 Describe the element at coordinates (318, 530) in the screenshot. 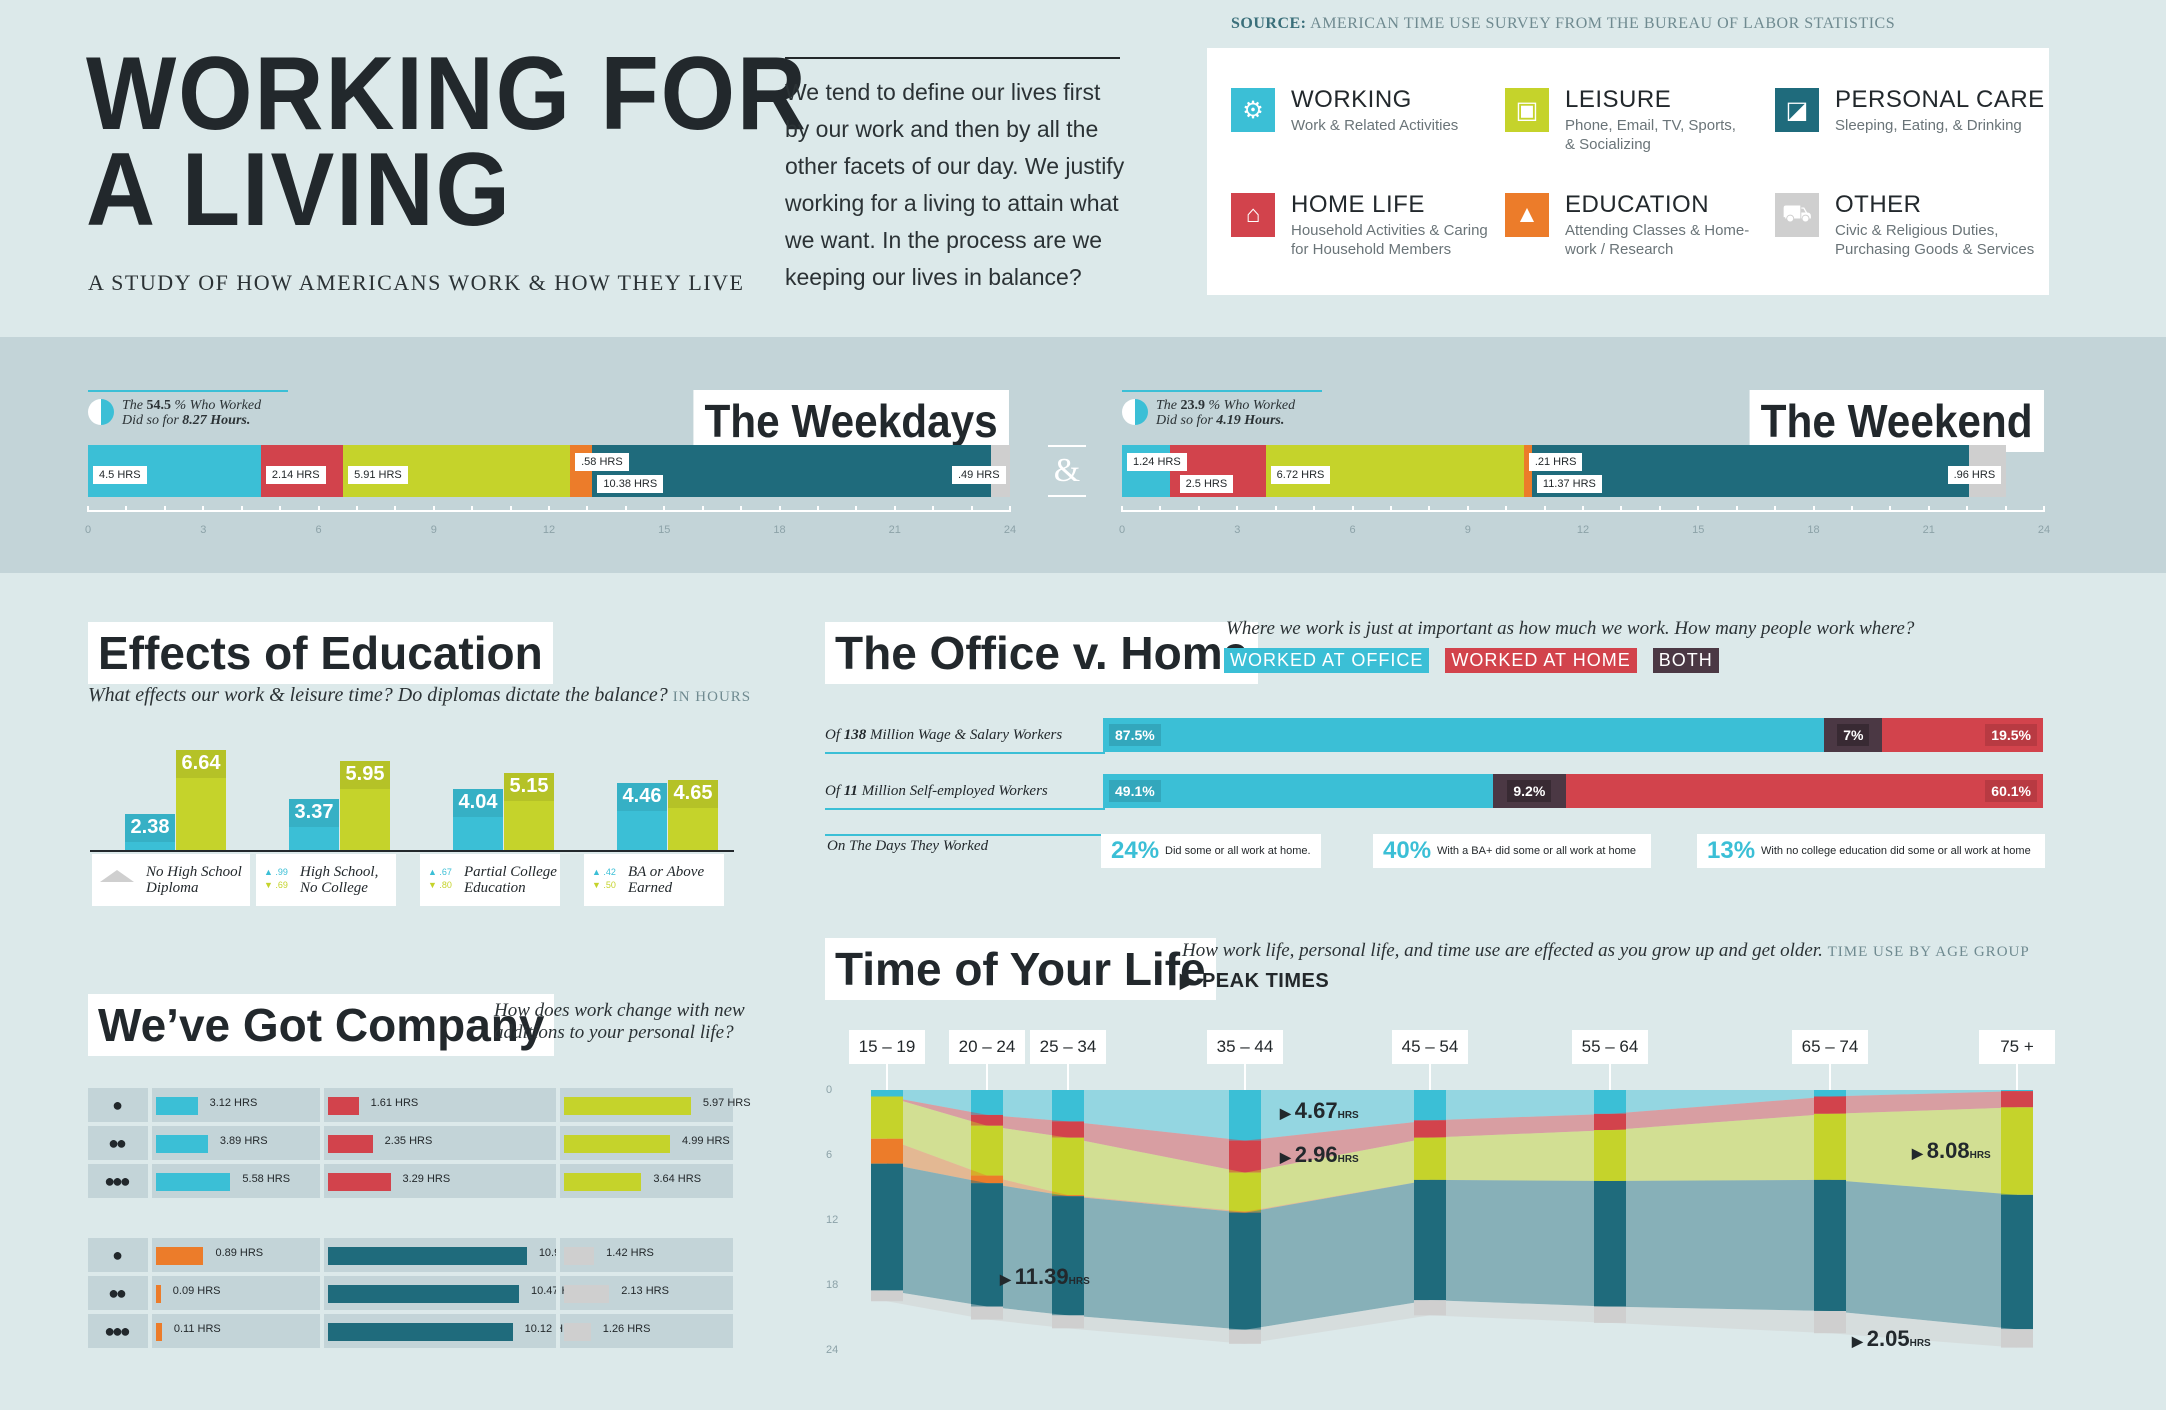

I see `axis-tick-label: 6` at that location.